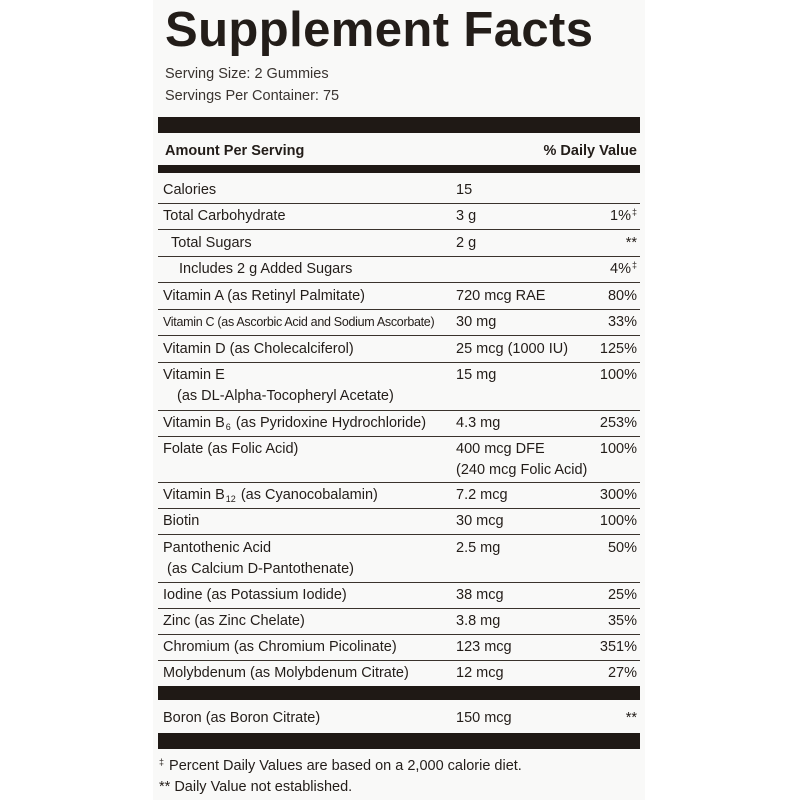  I want to click on nutrient-name: Iodine (as Potassium Iodide), so click(255, 595).